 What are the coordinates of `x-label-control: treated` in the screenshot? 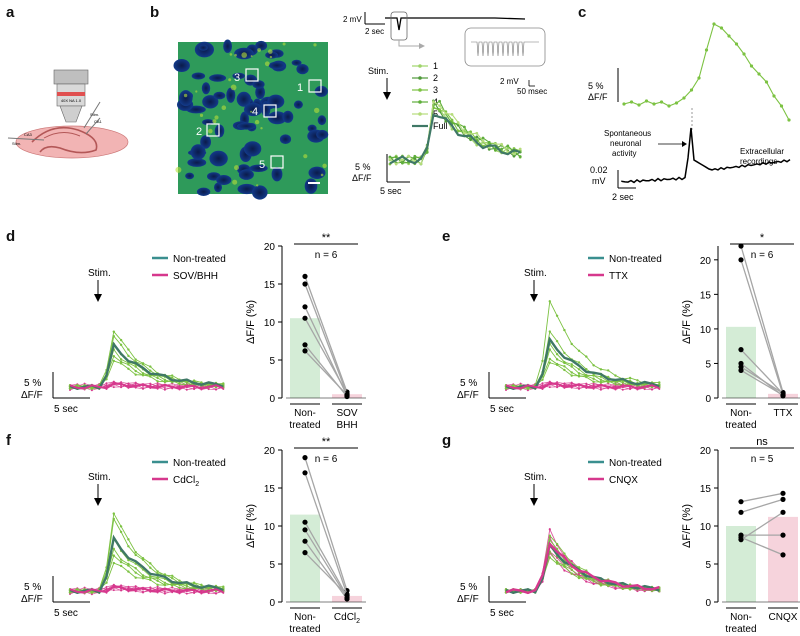 It's located at (740, 629).